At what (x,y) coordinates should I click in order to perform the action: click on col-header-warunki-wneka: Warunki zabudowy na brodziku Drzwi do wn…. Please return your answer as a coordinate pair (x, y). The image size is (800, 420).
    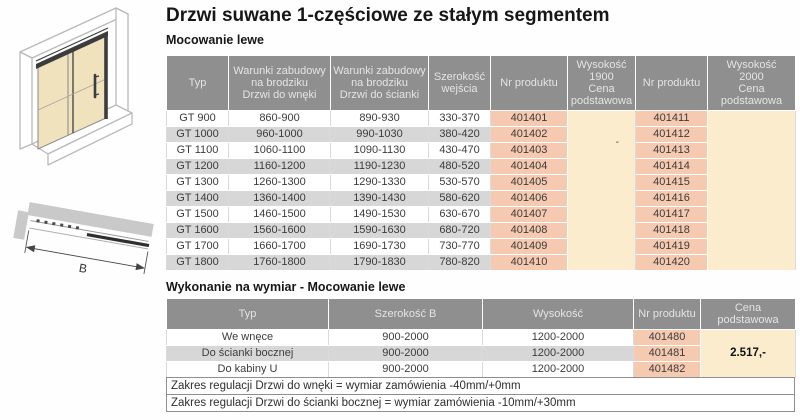
    Looking at the image, I should click on (279, 83).